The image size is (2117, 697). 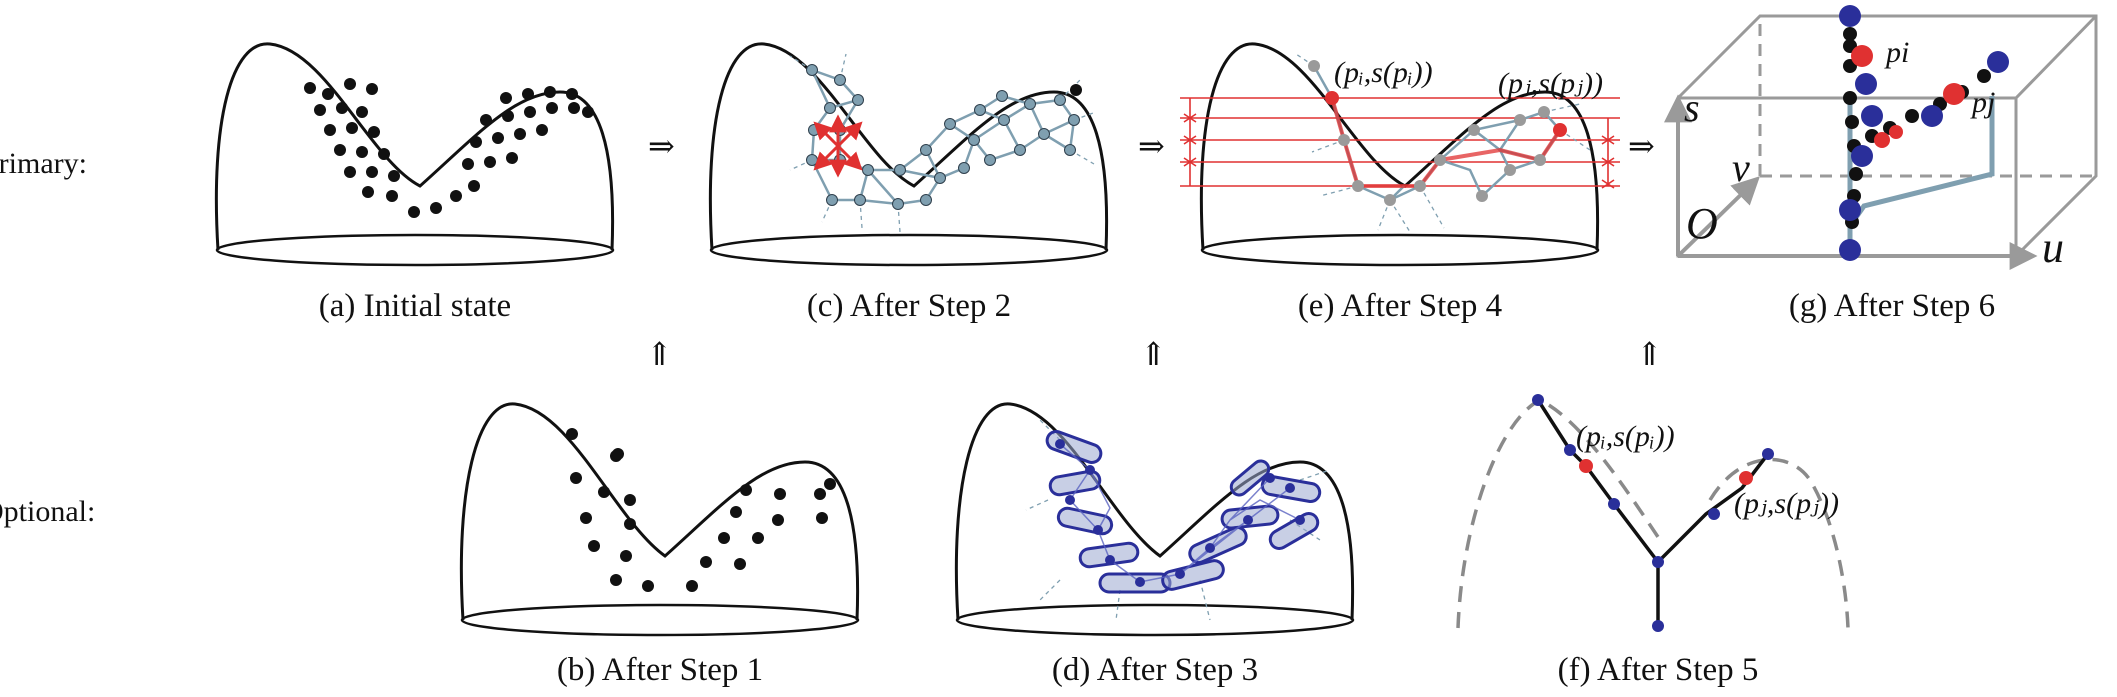 I want to click on arrow-right-e-to-g: ⇒, so click(x=1641, y=146).